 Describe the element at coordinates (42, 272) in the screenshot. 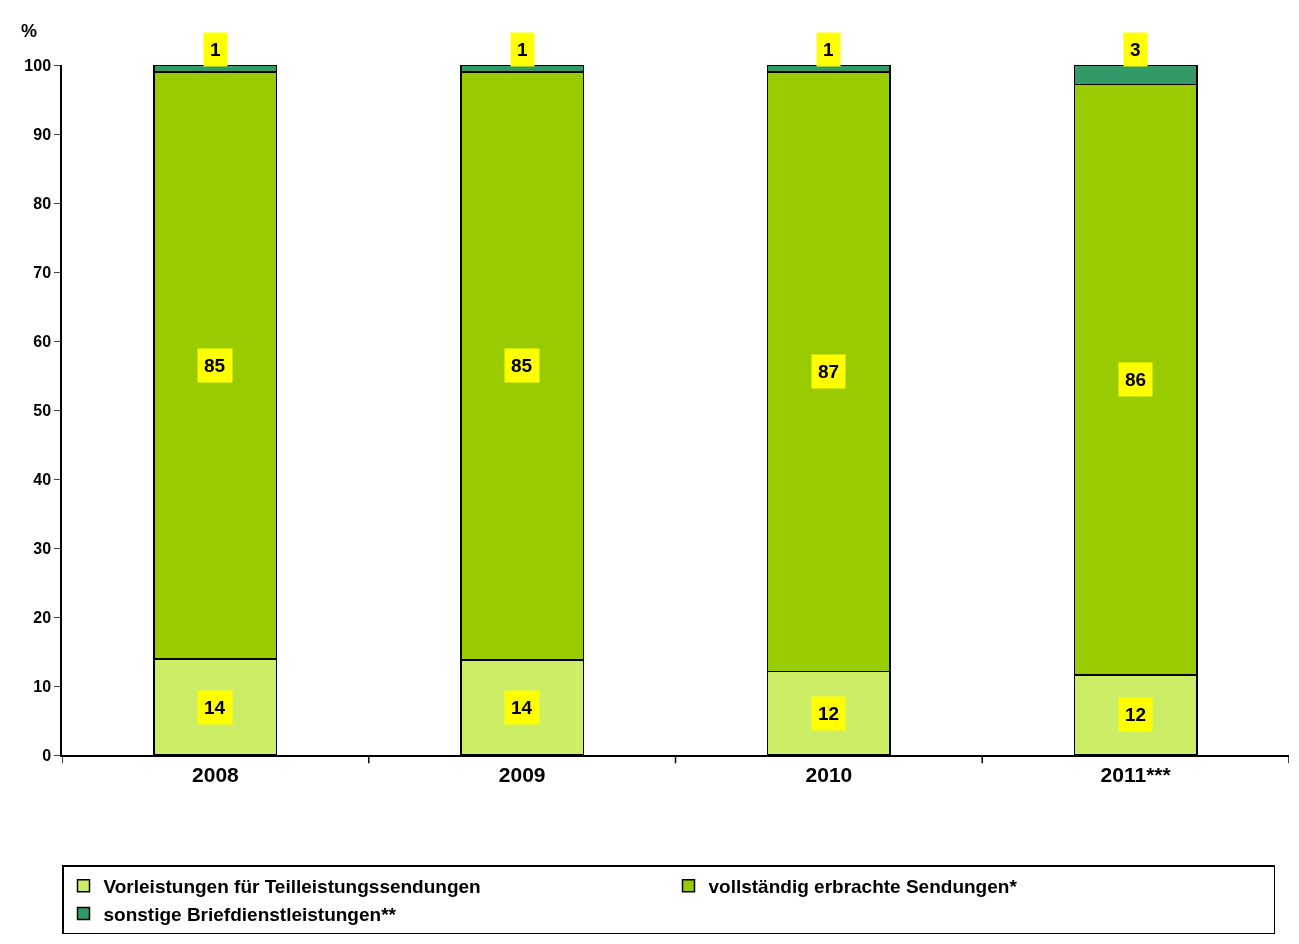

I see `y-tick-label: 70` at that location.